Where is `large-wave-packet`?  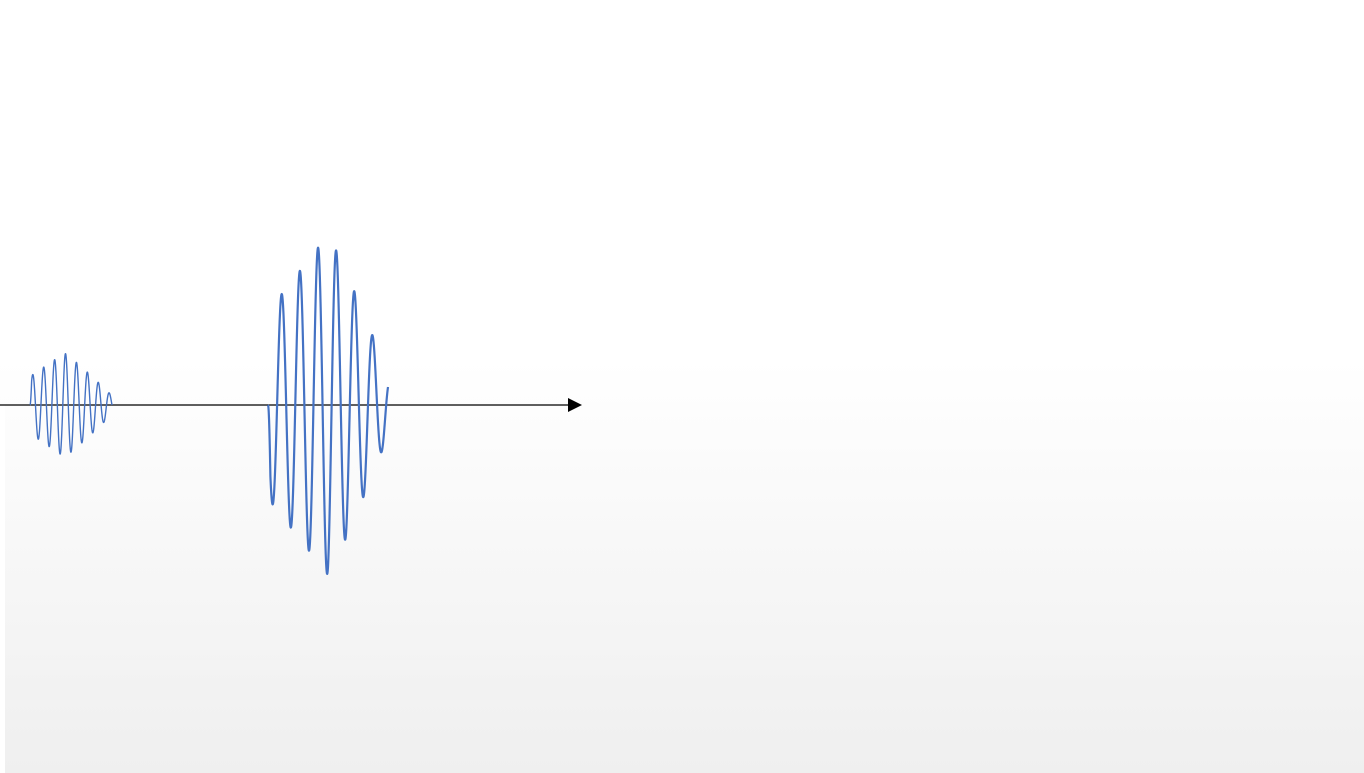 large-wave-packet is located at coordinates (328, 410).